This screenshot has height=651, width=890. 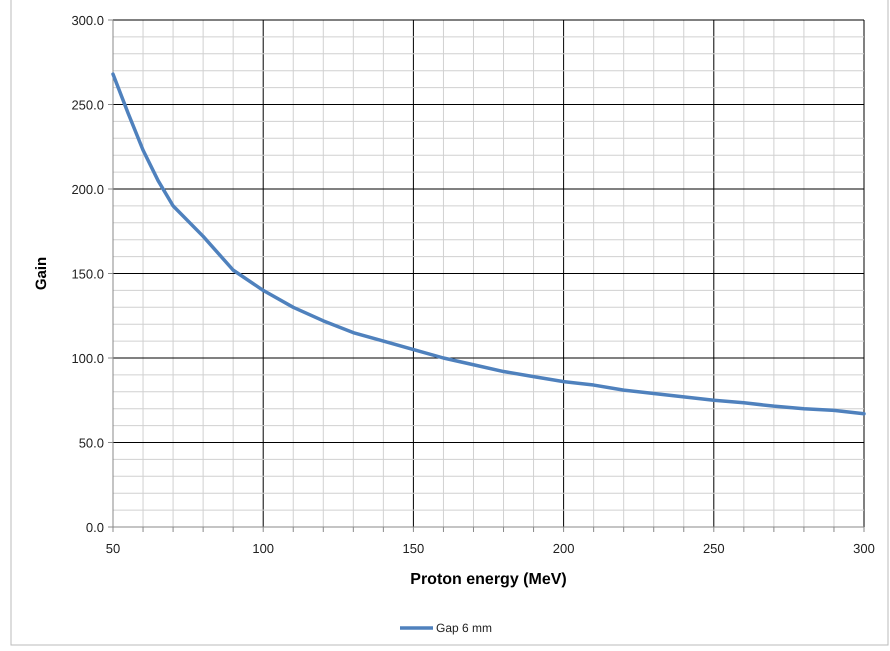 I want to click on y-tick-label: 300.0, so click(x=87, y=20).